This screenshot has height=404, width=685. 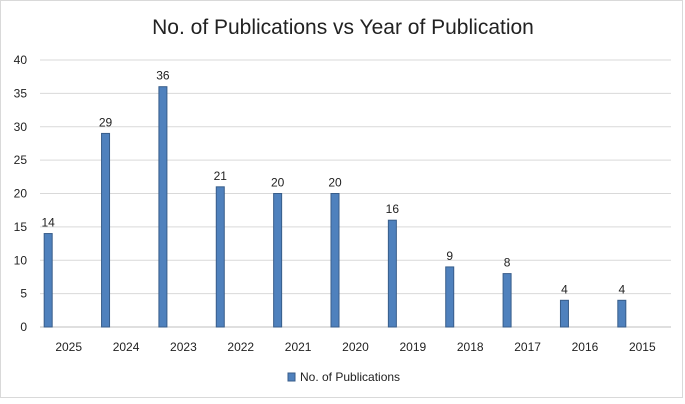 I want to click on y-tick-label: 20, so click(x=21, y=194).